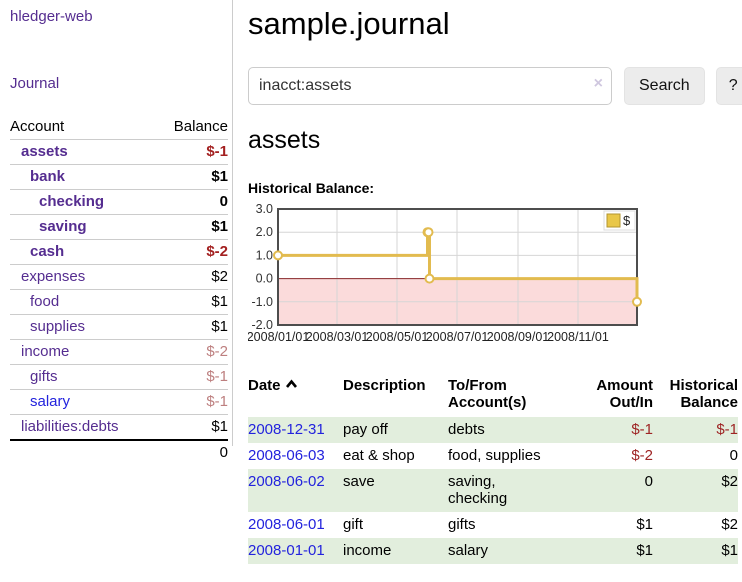 The height and width of the screenshot is (582, 742). What do you see at coordinates (311, 188) in the screenshot?
I see `chart-title: Historical Balance:` at bounding box center [311, 188].